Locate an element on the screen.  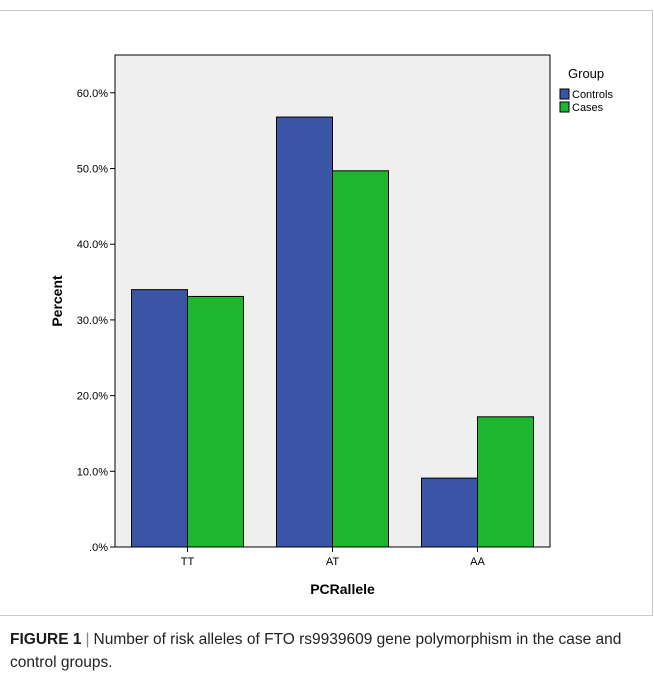
bar-controls-at is located at coordinates (304, 332).